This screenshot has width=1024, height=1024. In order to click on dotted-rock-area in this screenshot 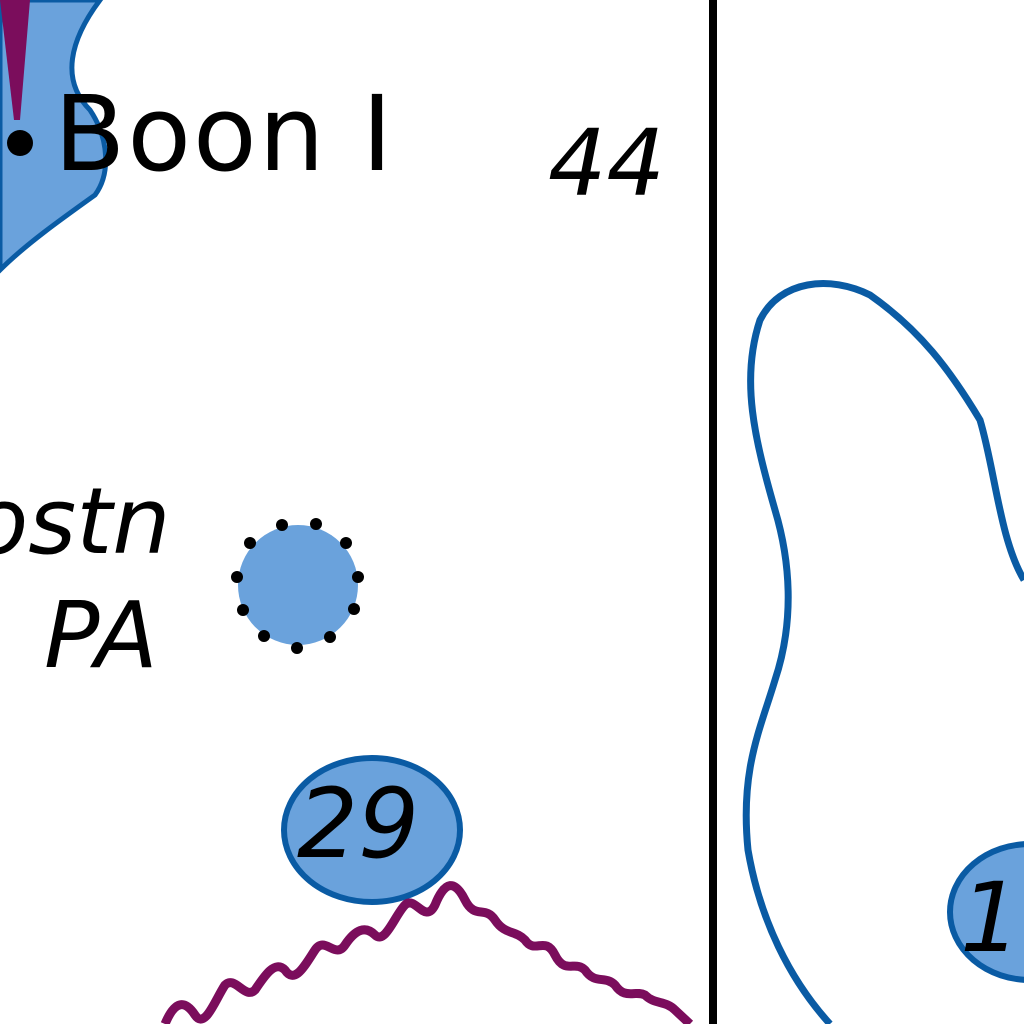, I will do `click(297, 586)`.